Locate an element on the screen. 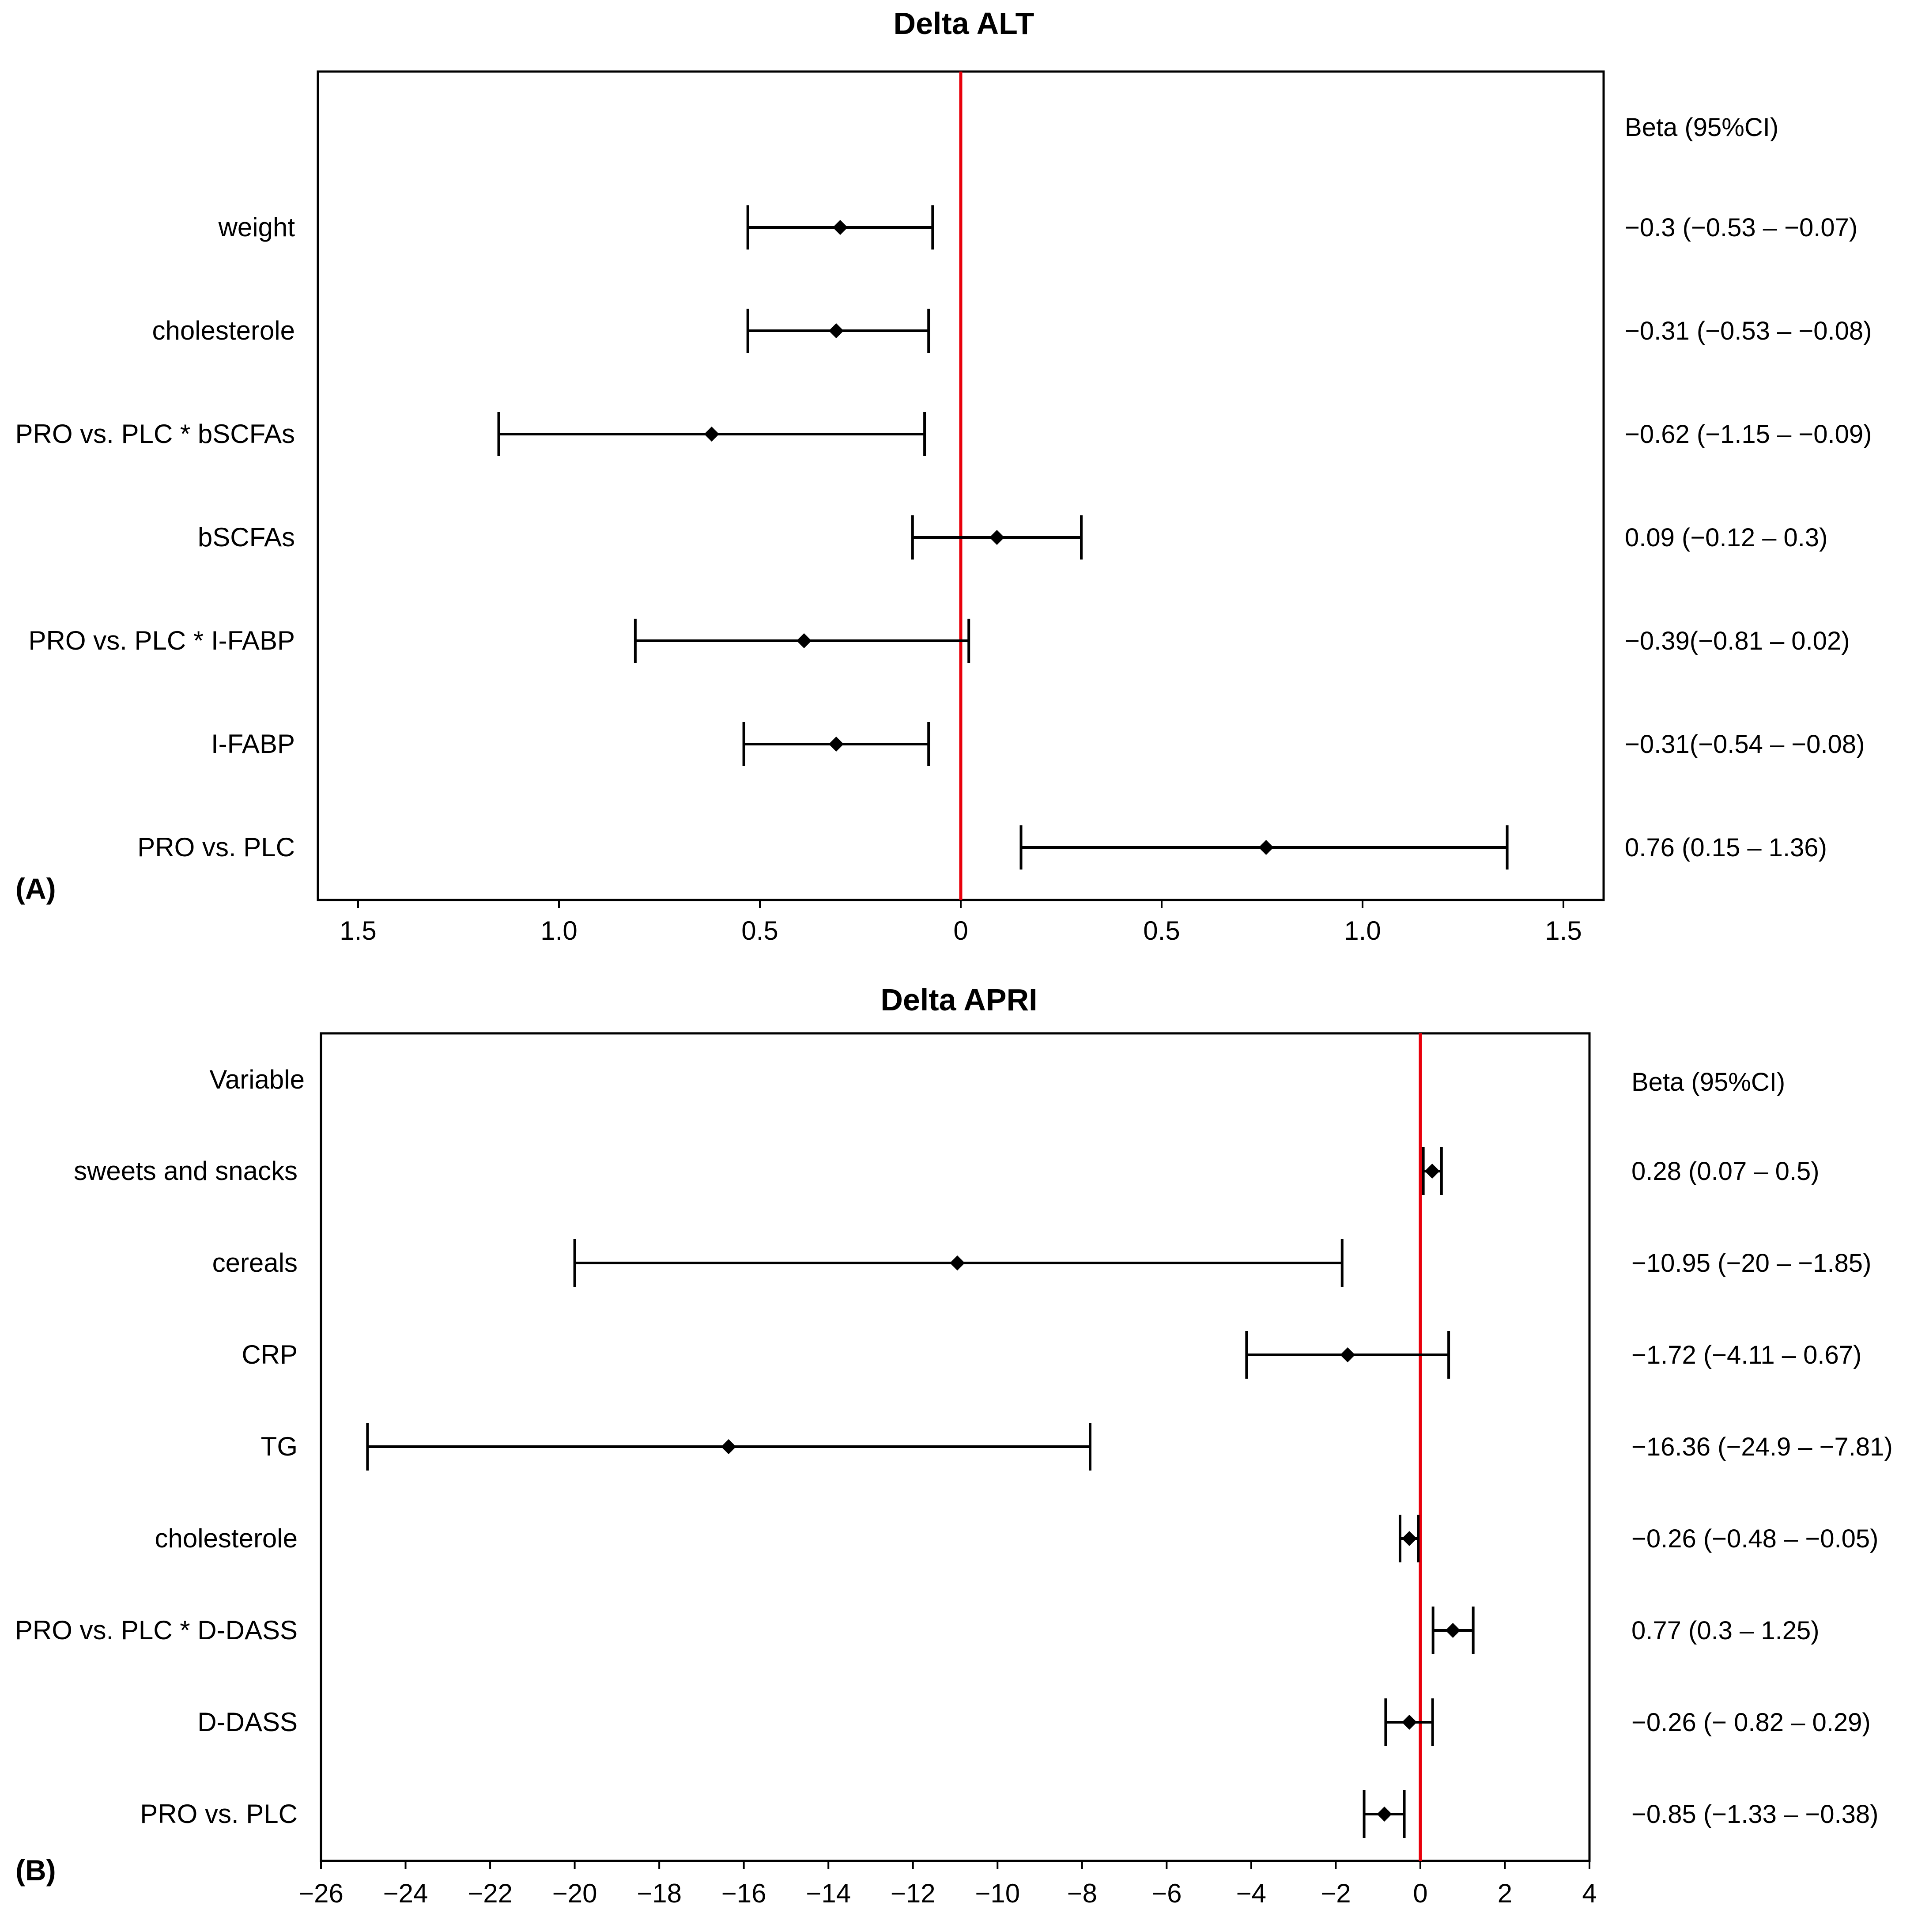 The width and height of the screenshot is (1914, 1932). panel-a-row-label: weight is located at coordinates (256, 227).